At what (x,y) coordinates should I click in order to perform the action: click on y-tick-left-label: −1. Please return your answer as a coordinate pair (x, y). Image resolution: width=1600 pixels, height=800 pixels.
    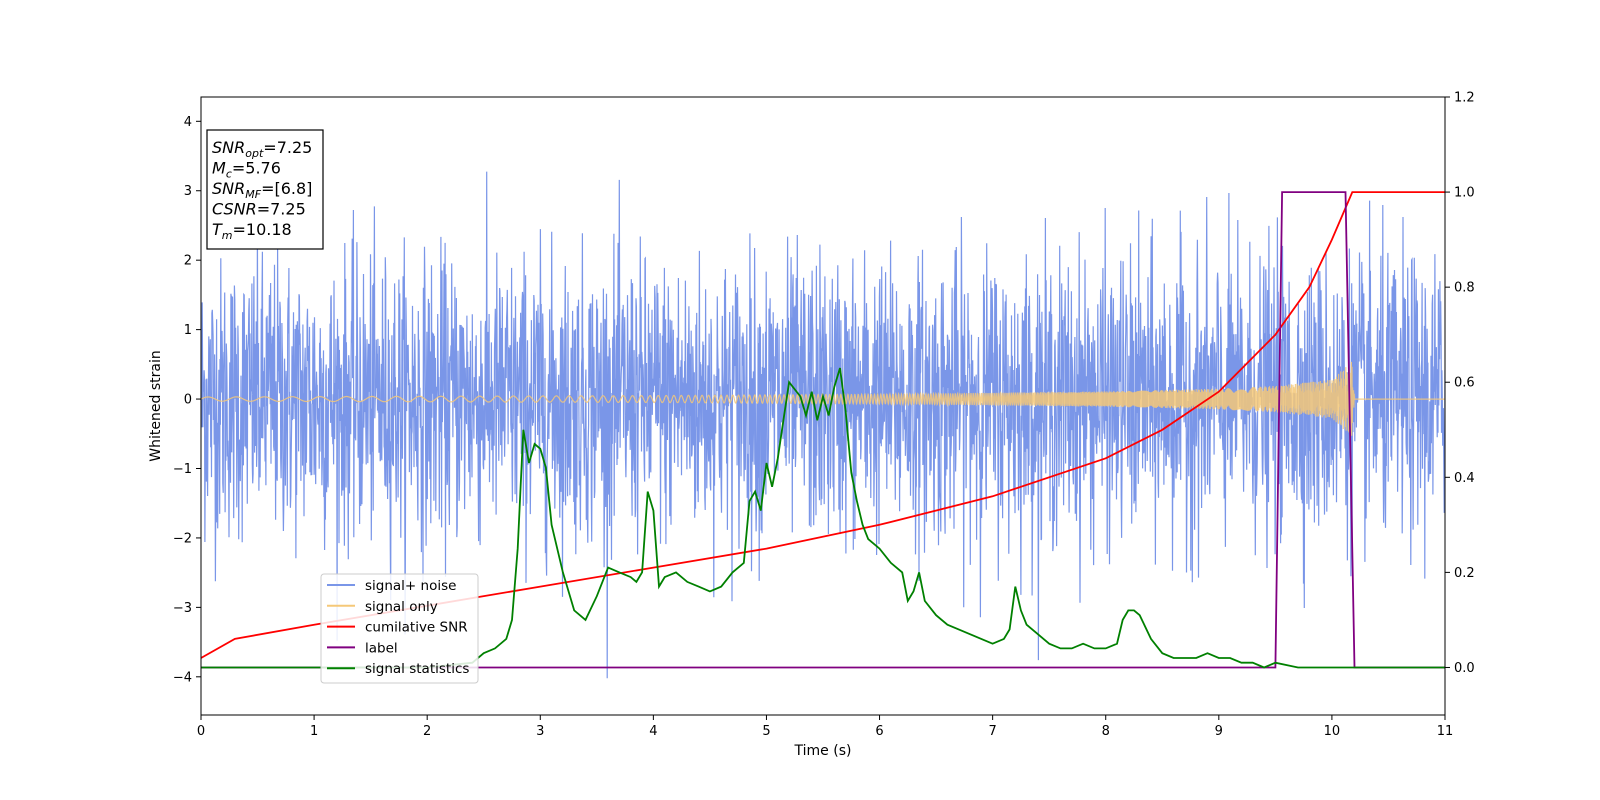
    Looking at the image, I should click on (182, 469).